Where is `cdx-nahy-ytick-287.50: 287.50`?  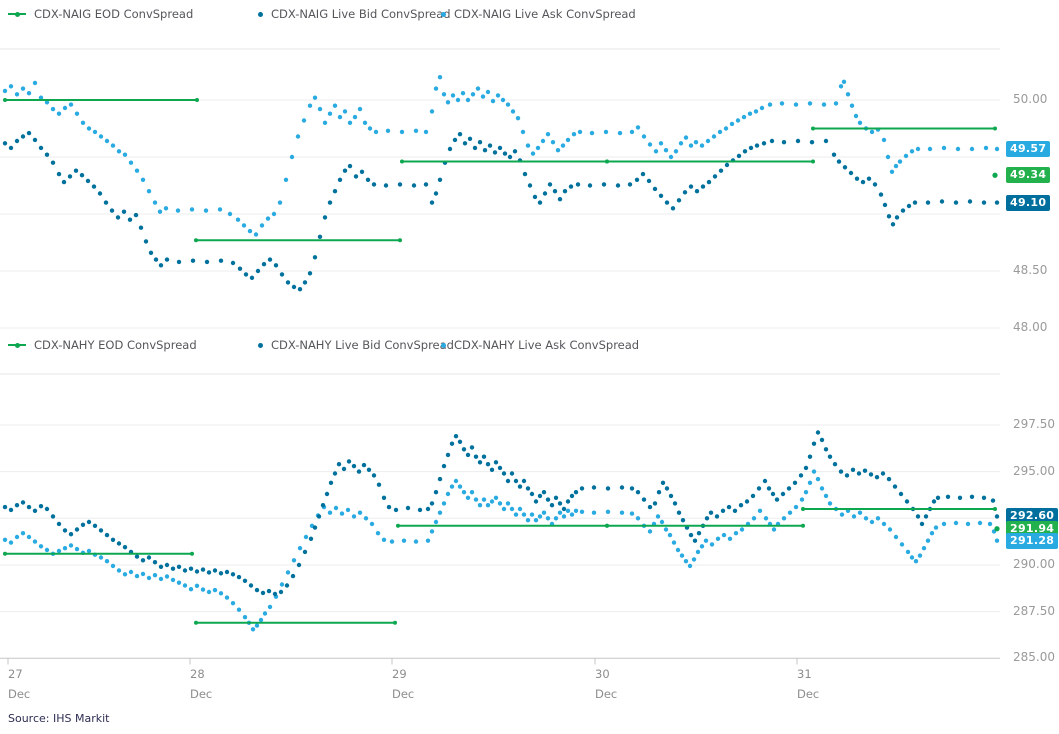 cdx-nahy-ytick-287.50: 287.50 is located at coordinates (1034, 610).